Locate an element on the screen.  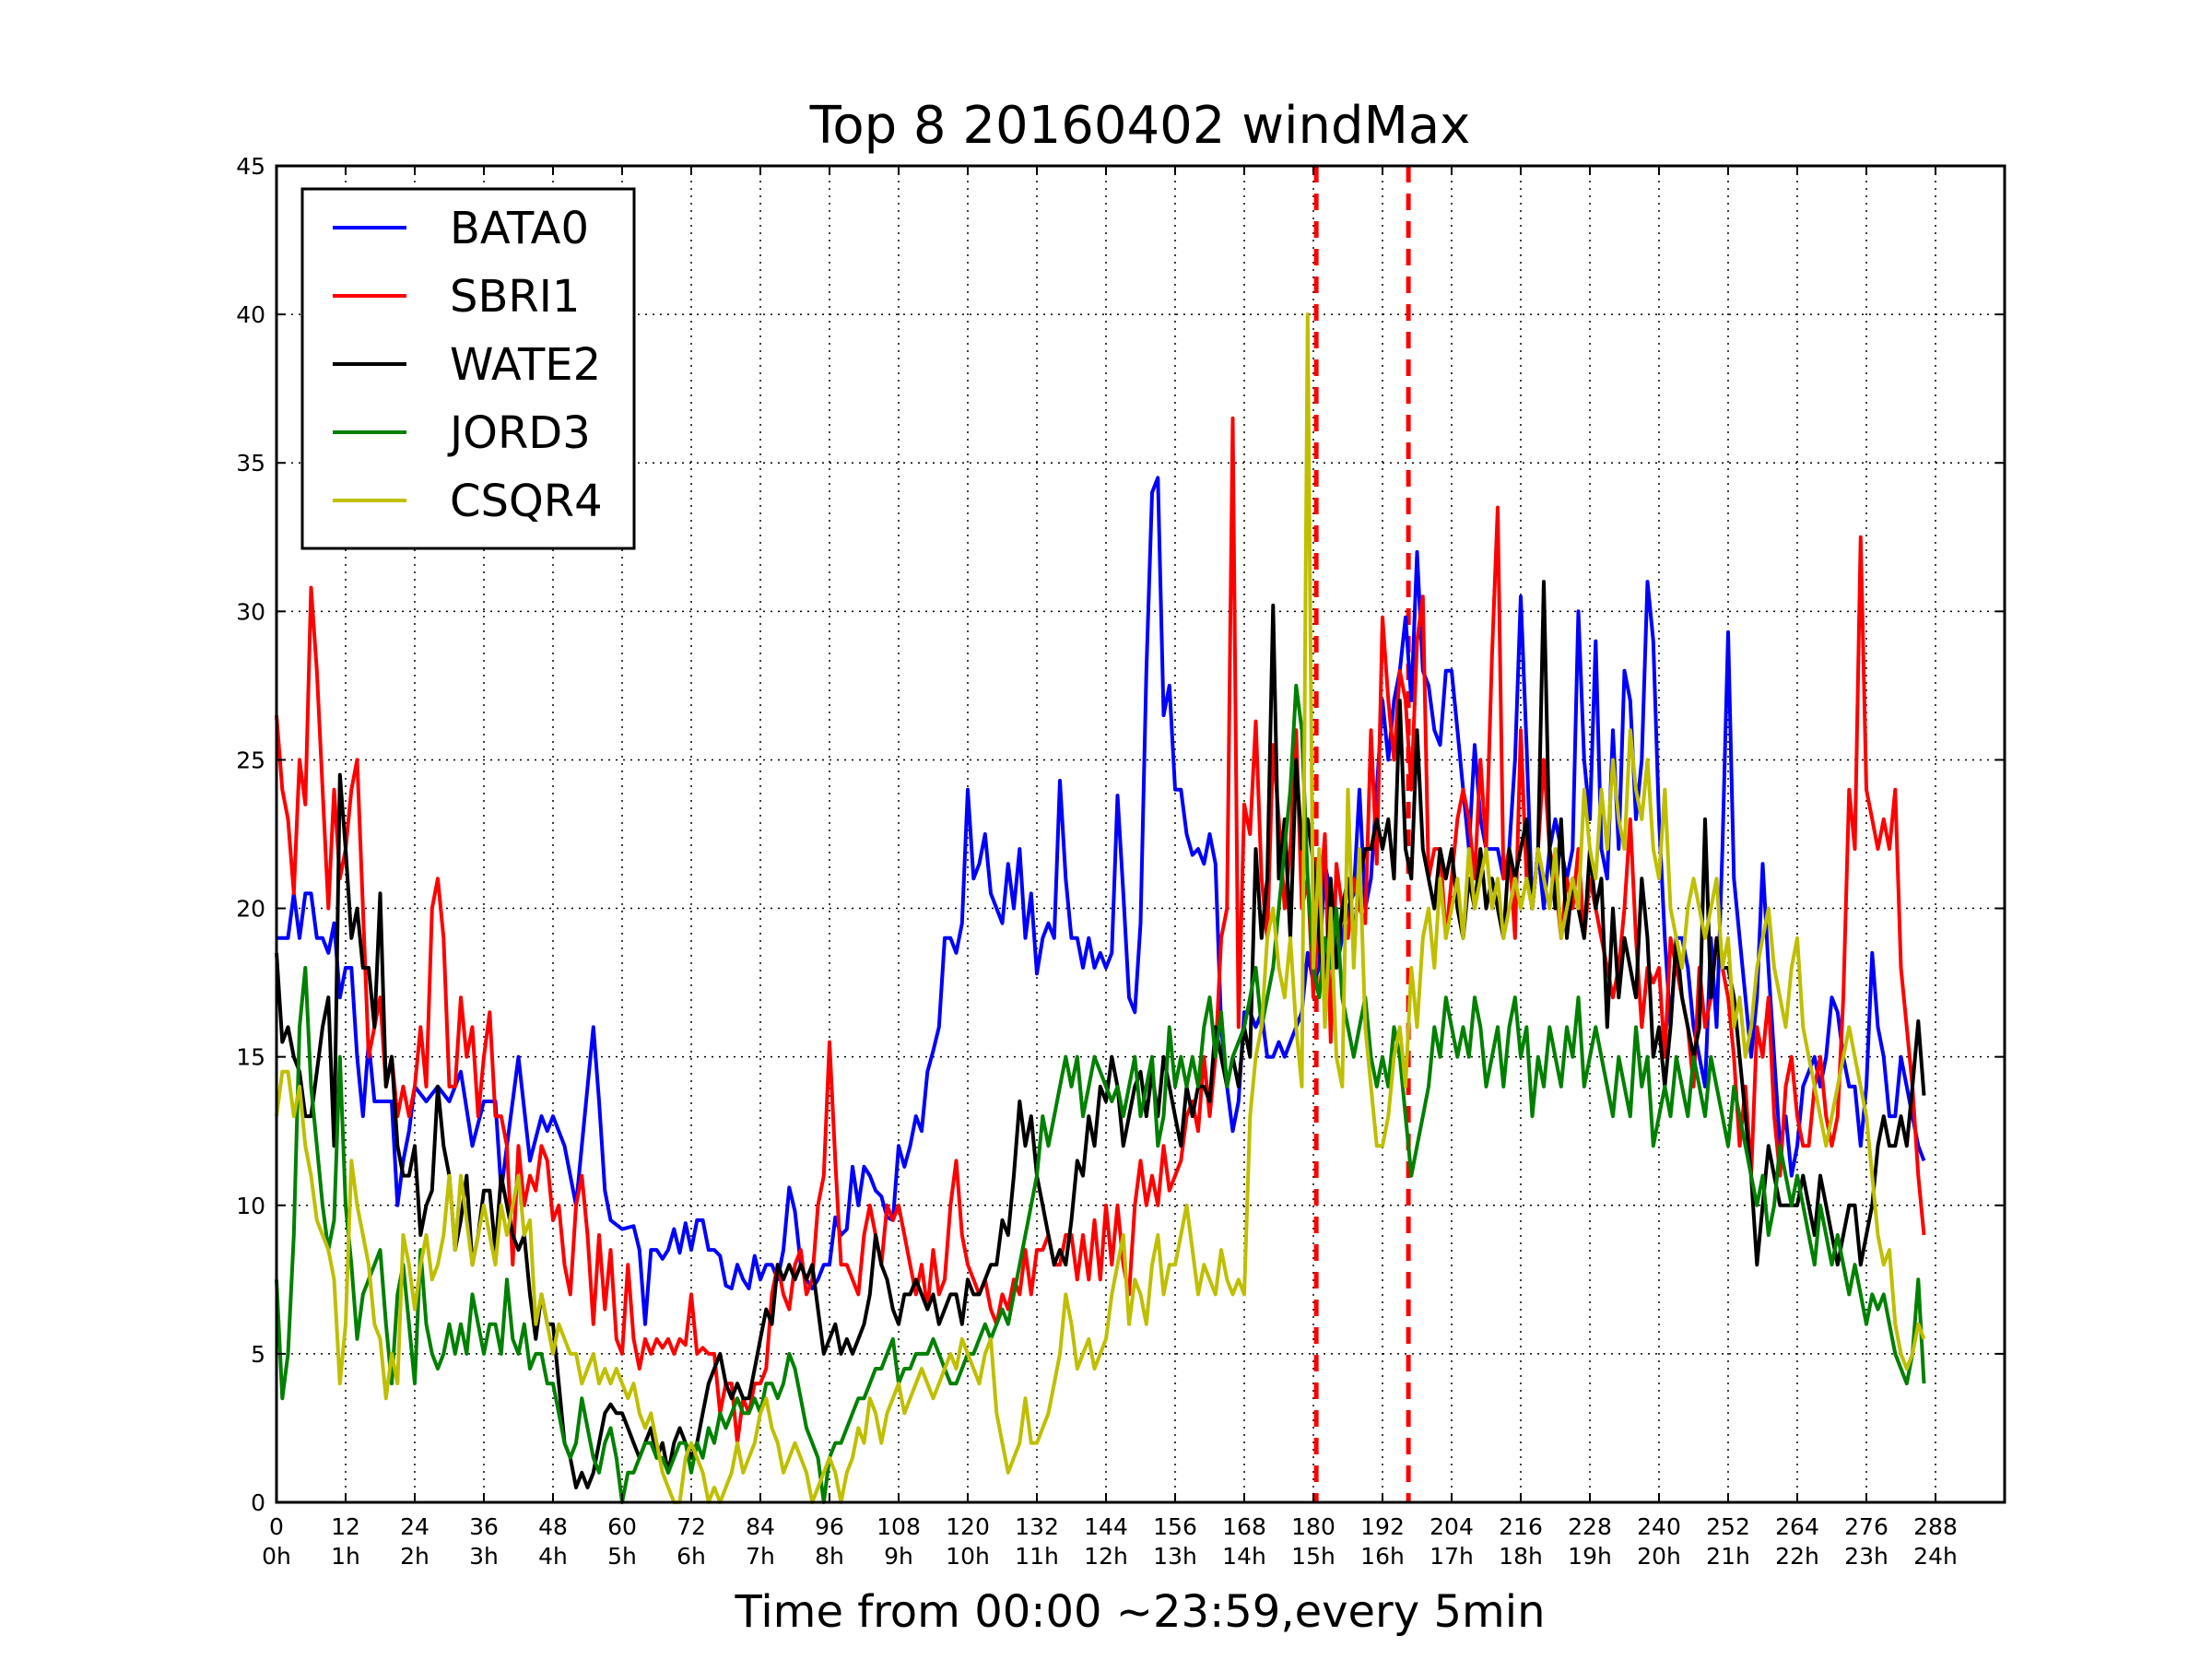
x-tick-sublabel: 22h is located at coordinates (1797, 1556).